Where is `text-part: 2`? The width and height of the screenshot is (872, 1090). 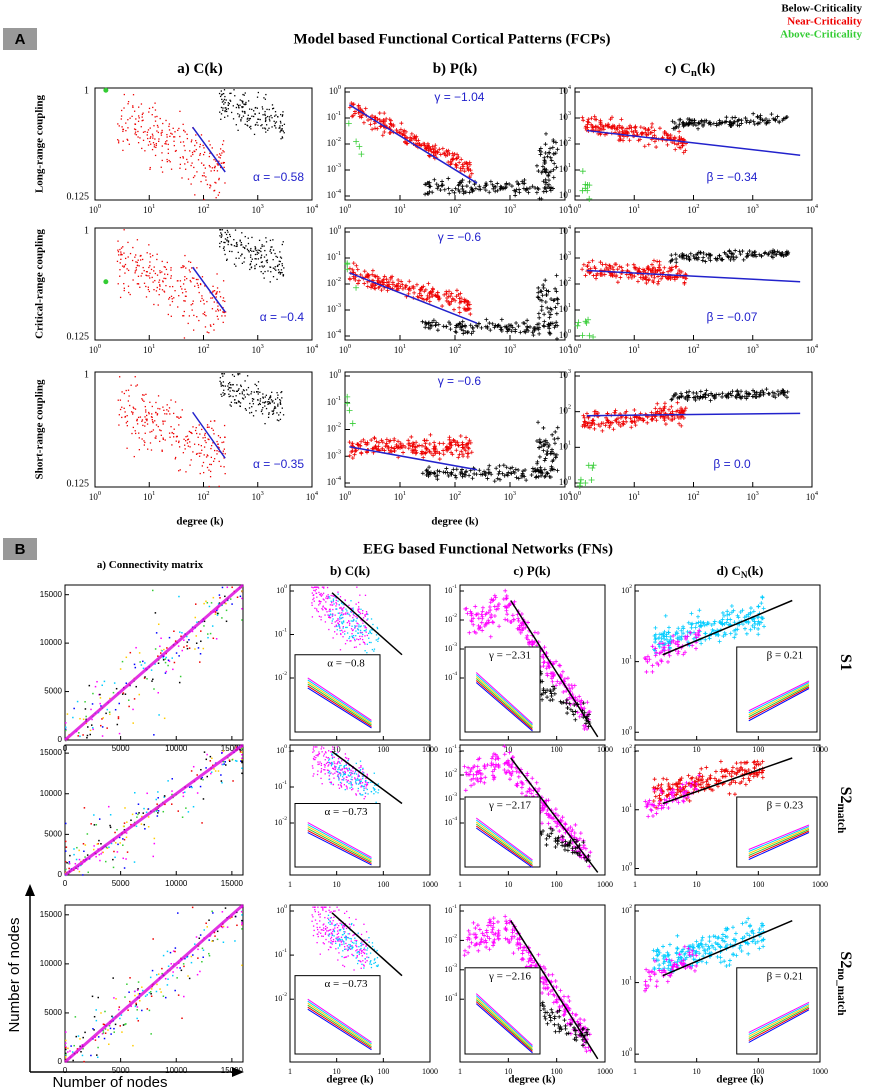 text-part: 2 is located at coordinates (207, 346).